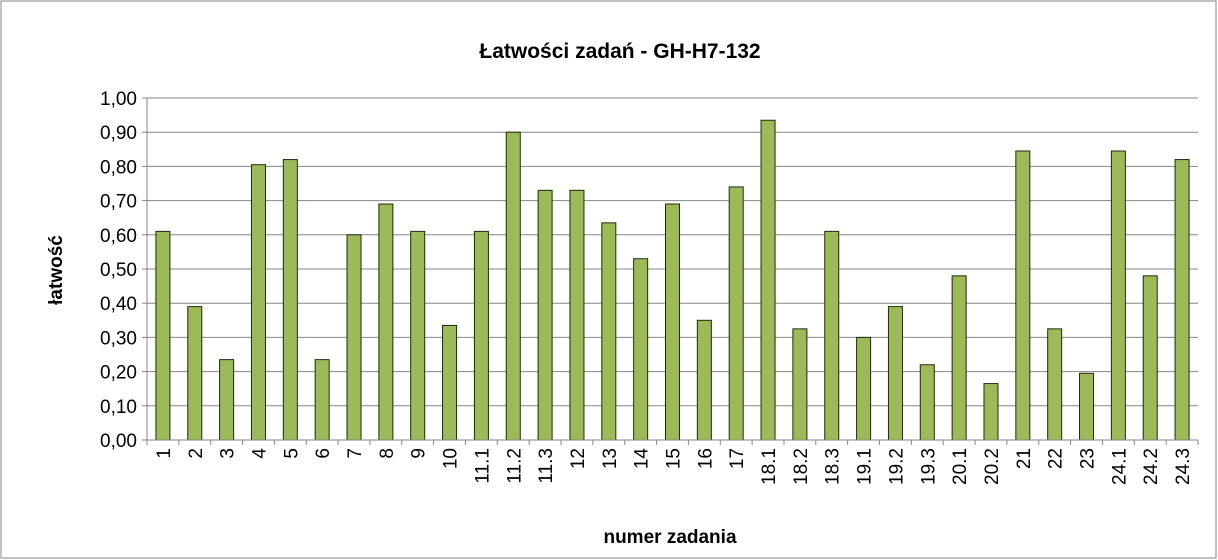 The image size is (1218, 560). What do you see at coordinates (118, 167) in the screenshot?
I see `y-tick-label: 0,80` at bounding box center [118, 167].